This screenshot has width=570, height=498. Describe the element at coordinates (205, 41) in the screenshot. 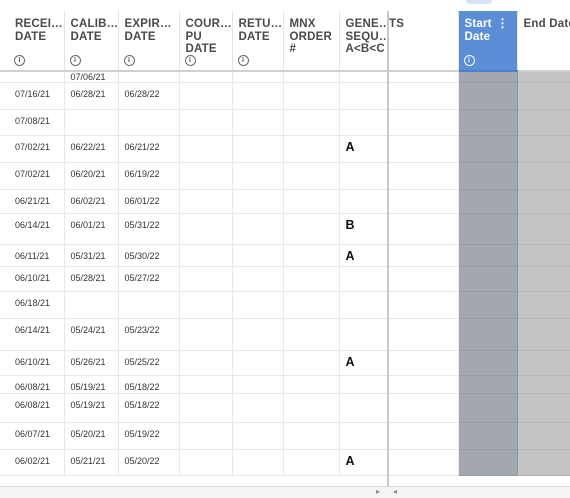

I see `column-header-courier-pu-date: COUR… PU DATE i` at that location.